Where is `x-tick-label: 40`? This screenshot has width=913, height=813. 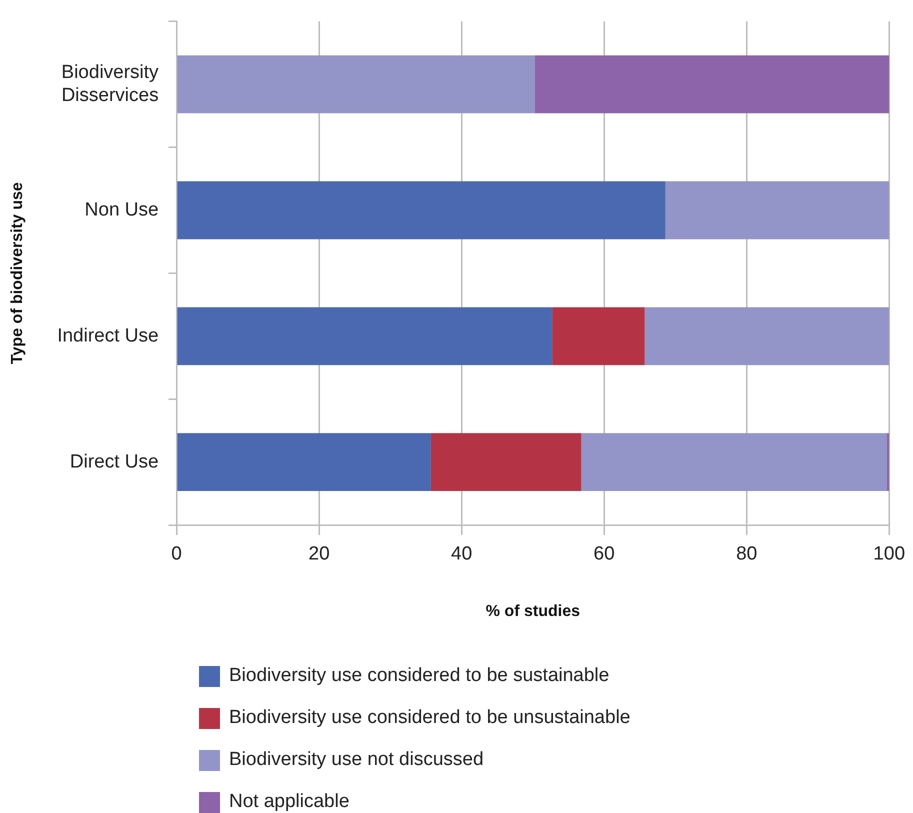
x-tick-label: 40 is located at coordinates (461, 554).